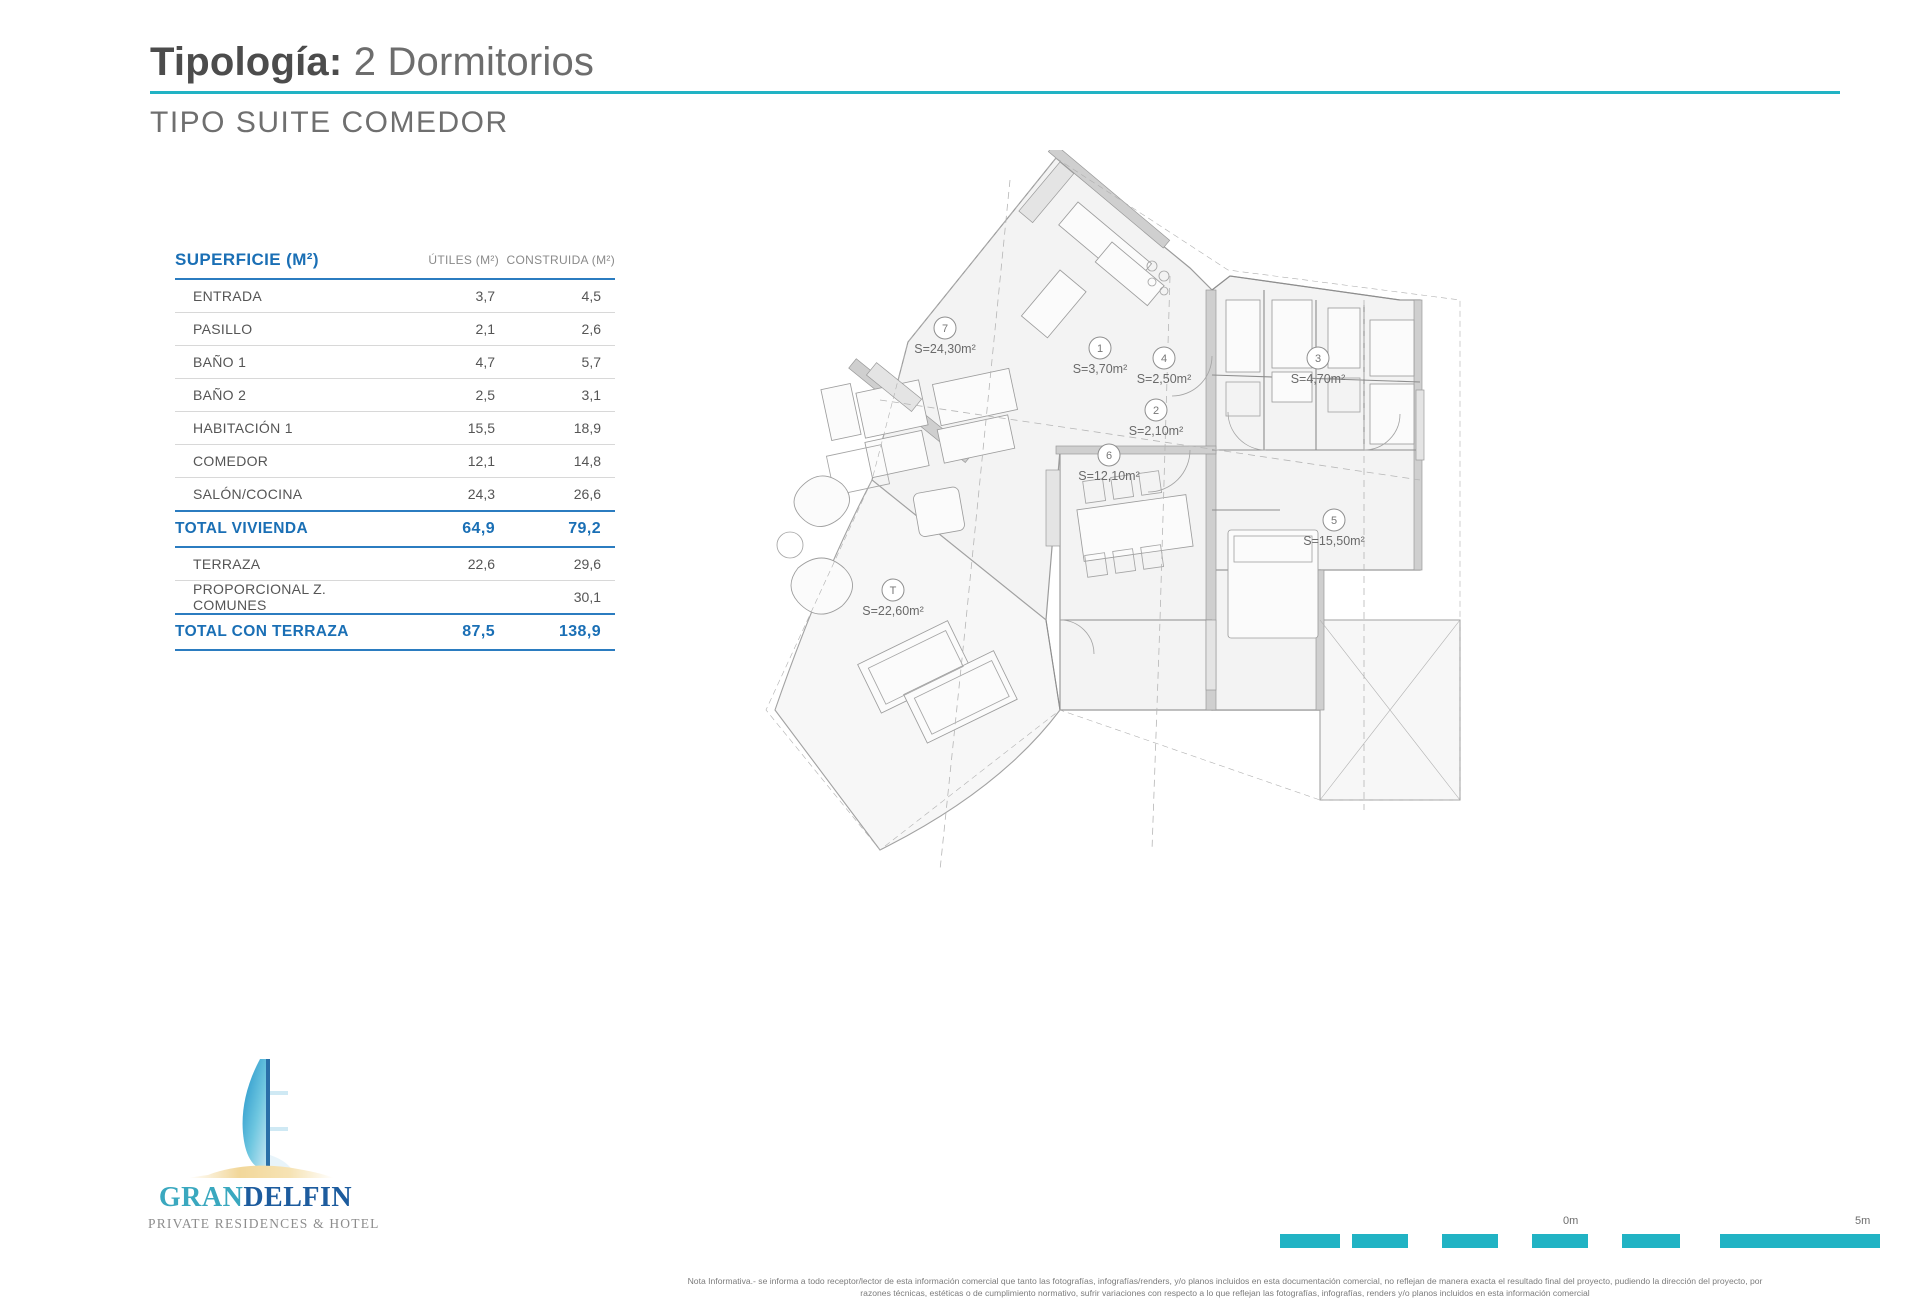  I want to click on scale-start-label: 0m, so click(1571, 1221).